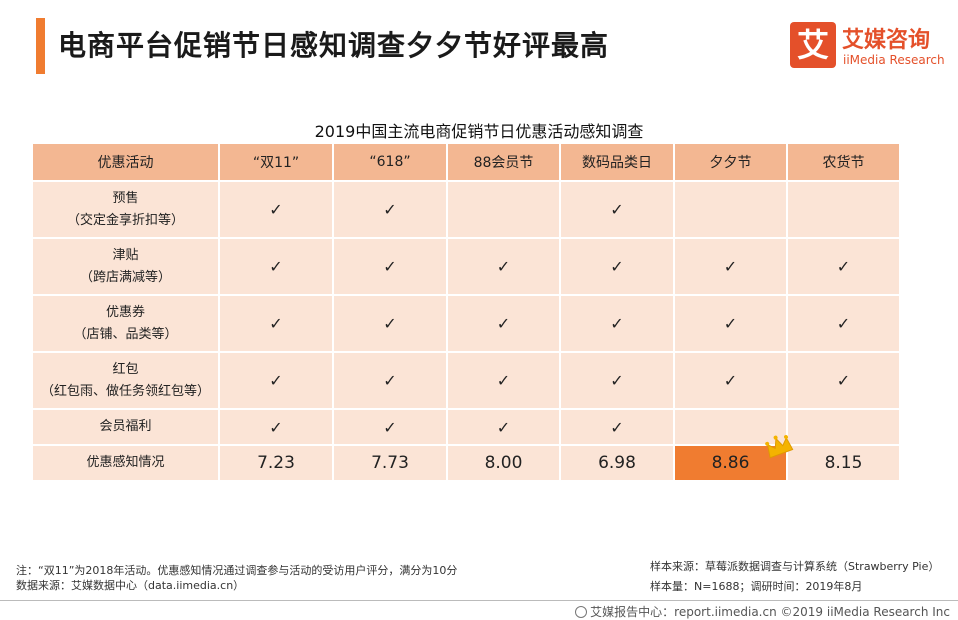  What do you see at coordinates (125, 255) in the screenshot?
I see `row-label-main: 津贴` at bounding box center [125, 255].